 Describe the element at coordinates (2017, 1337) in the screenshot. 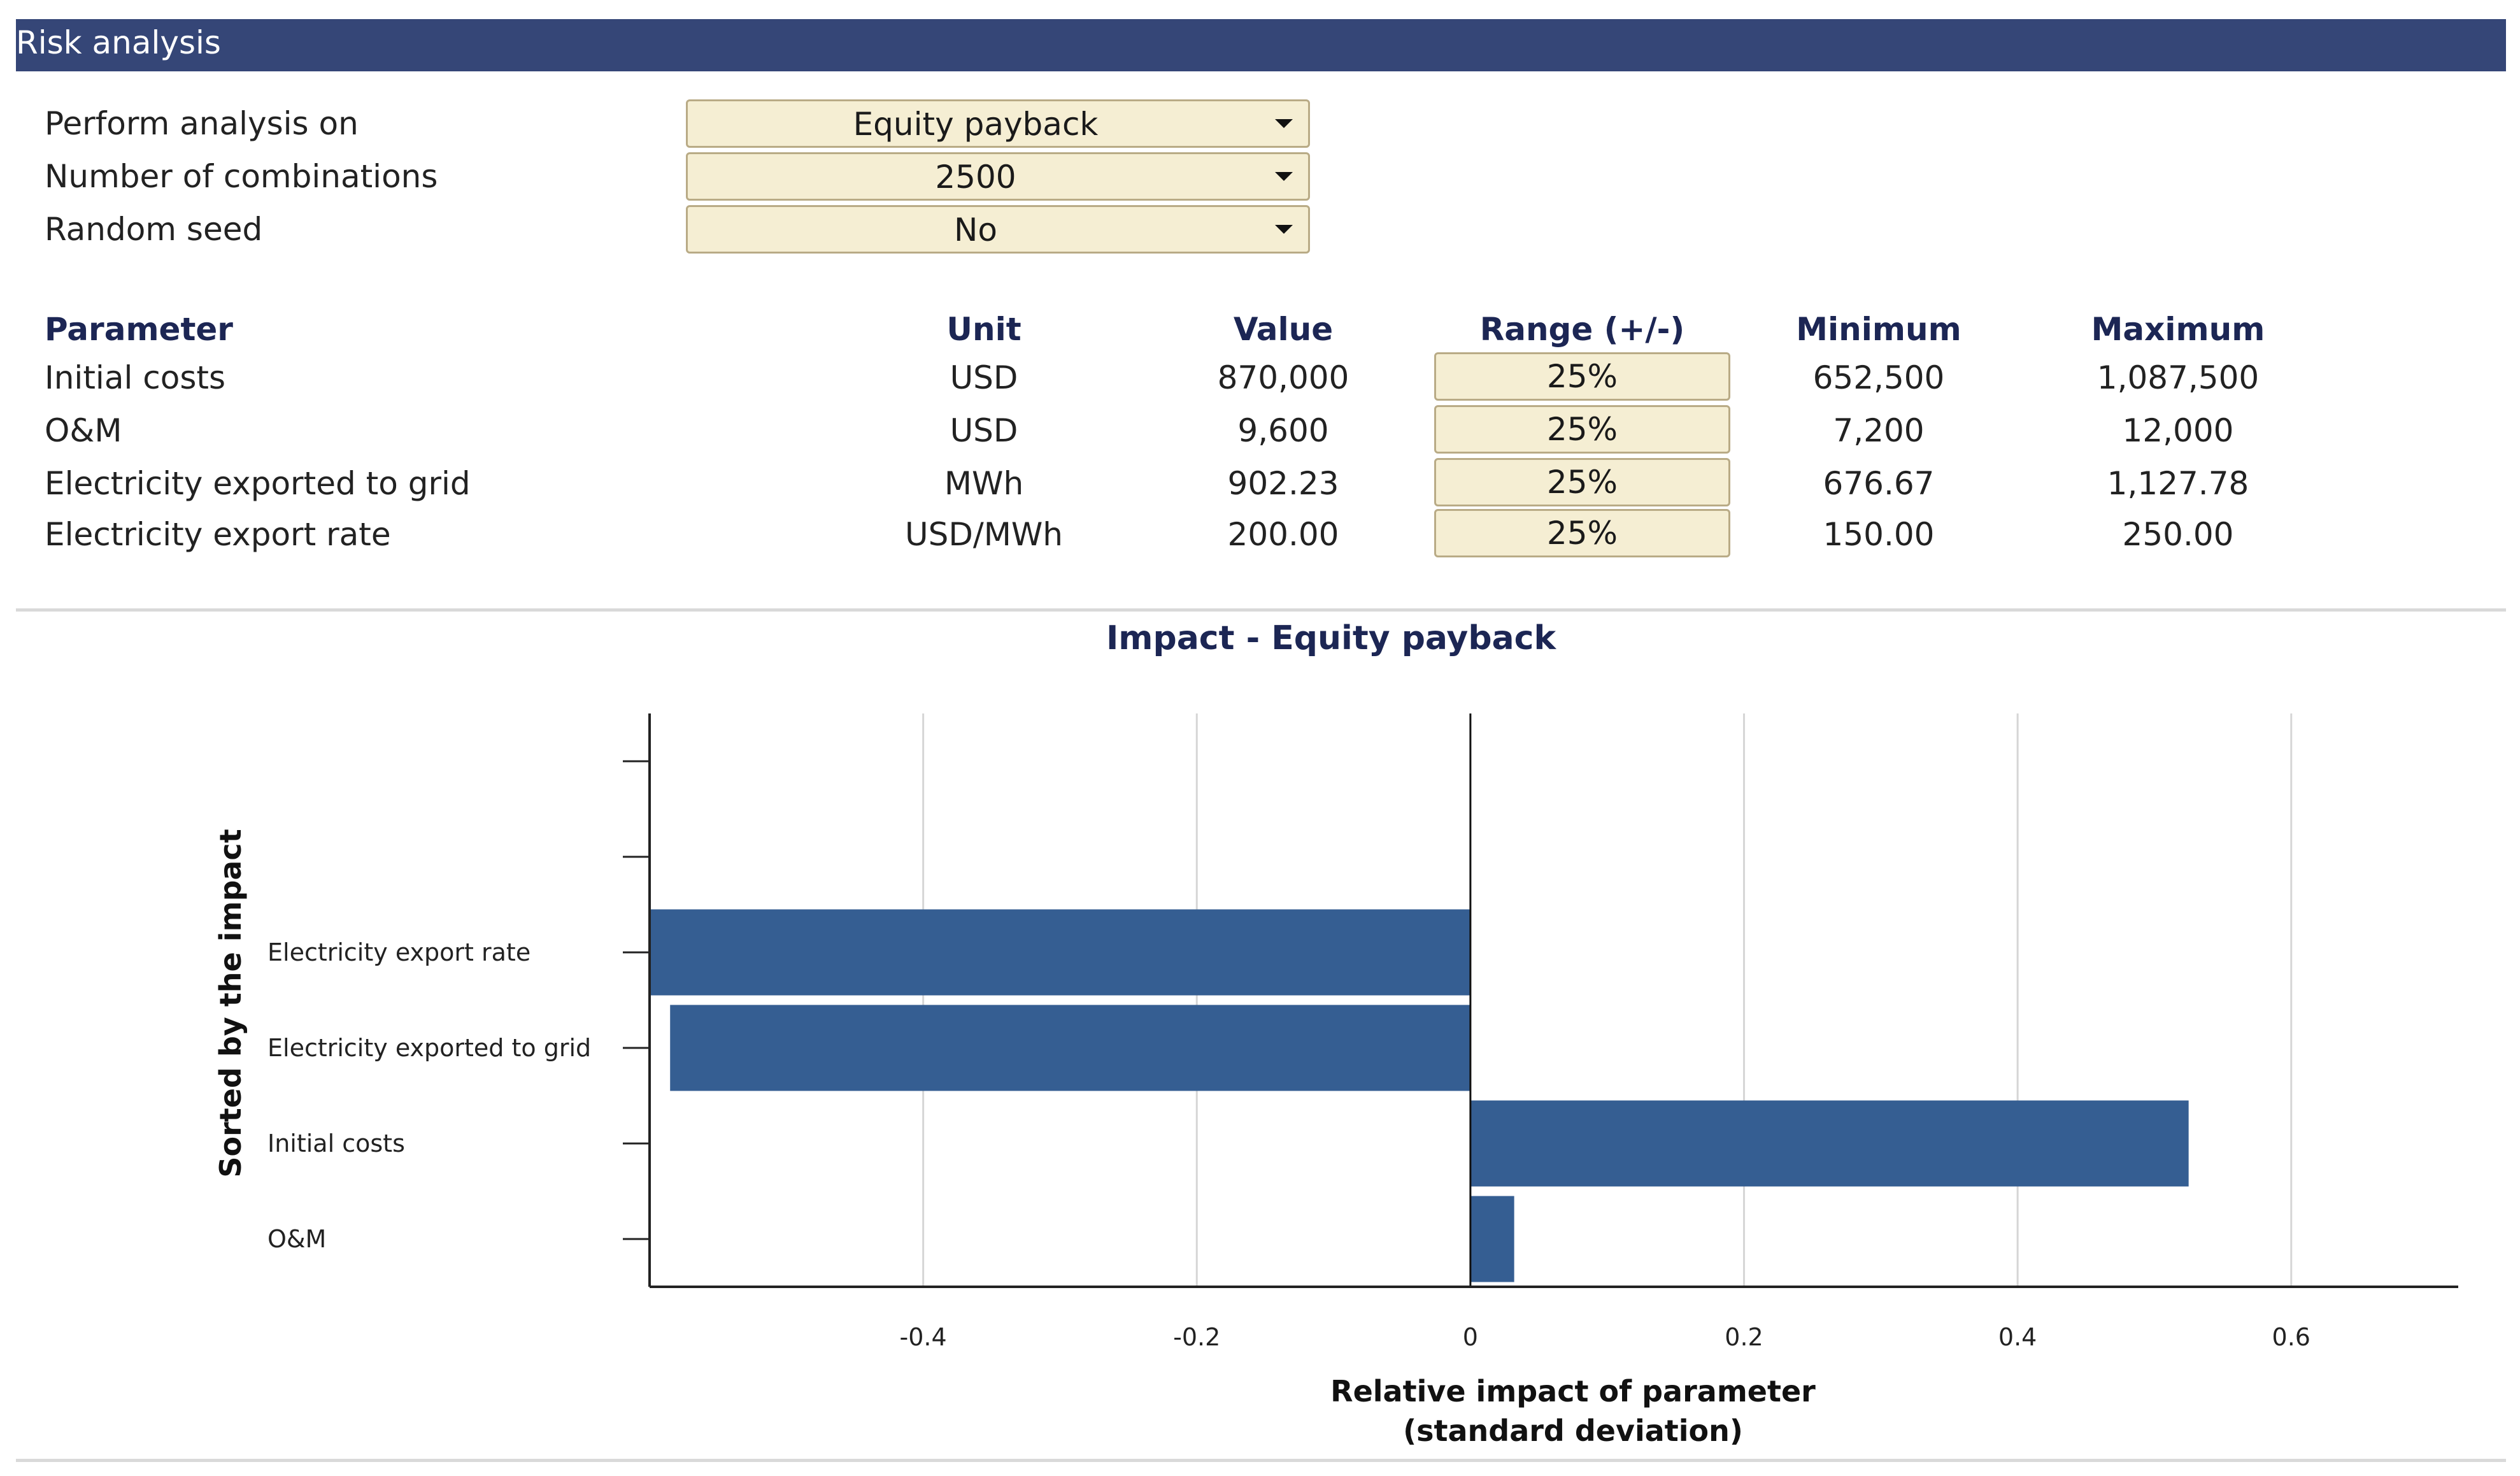

I see `x-tick-label: 0.4` at that location.